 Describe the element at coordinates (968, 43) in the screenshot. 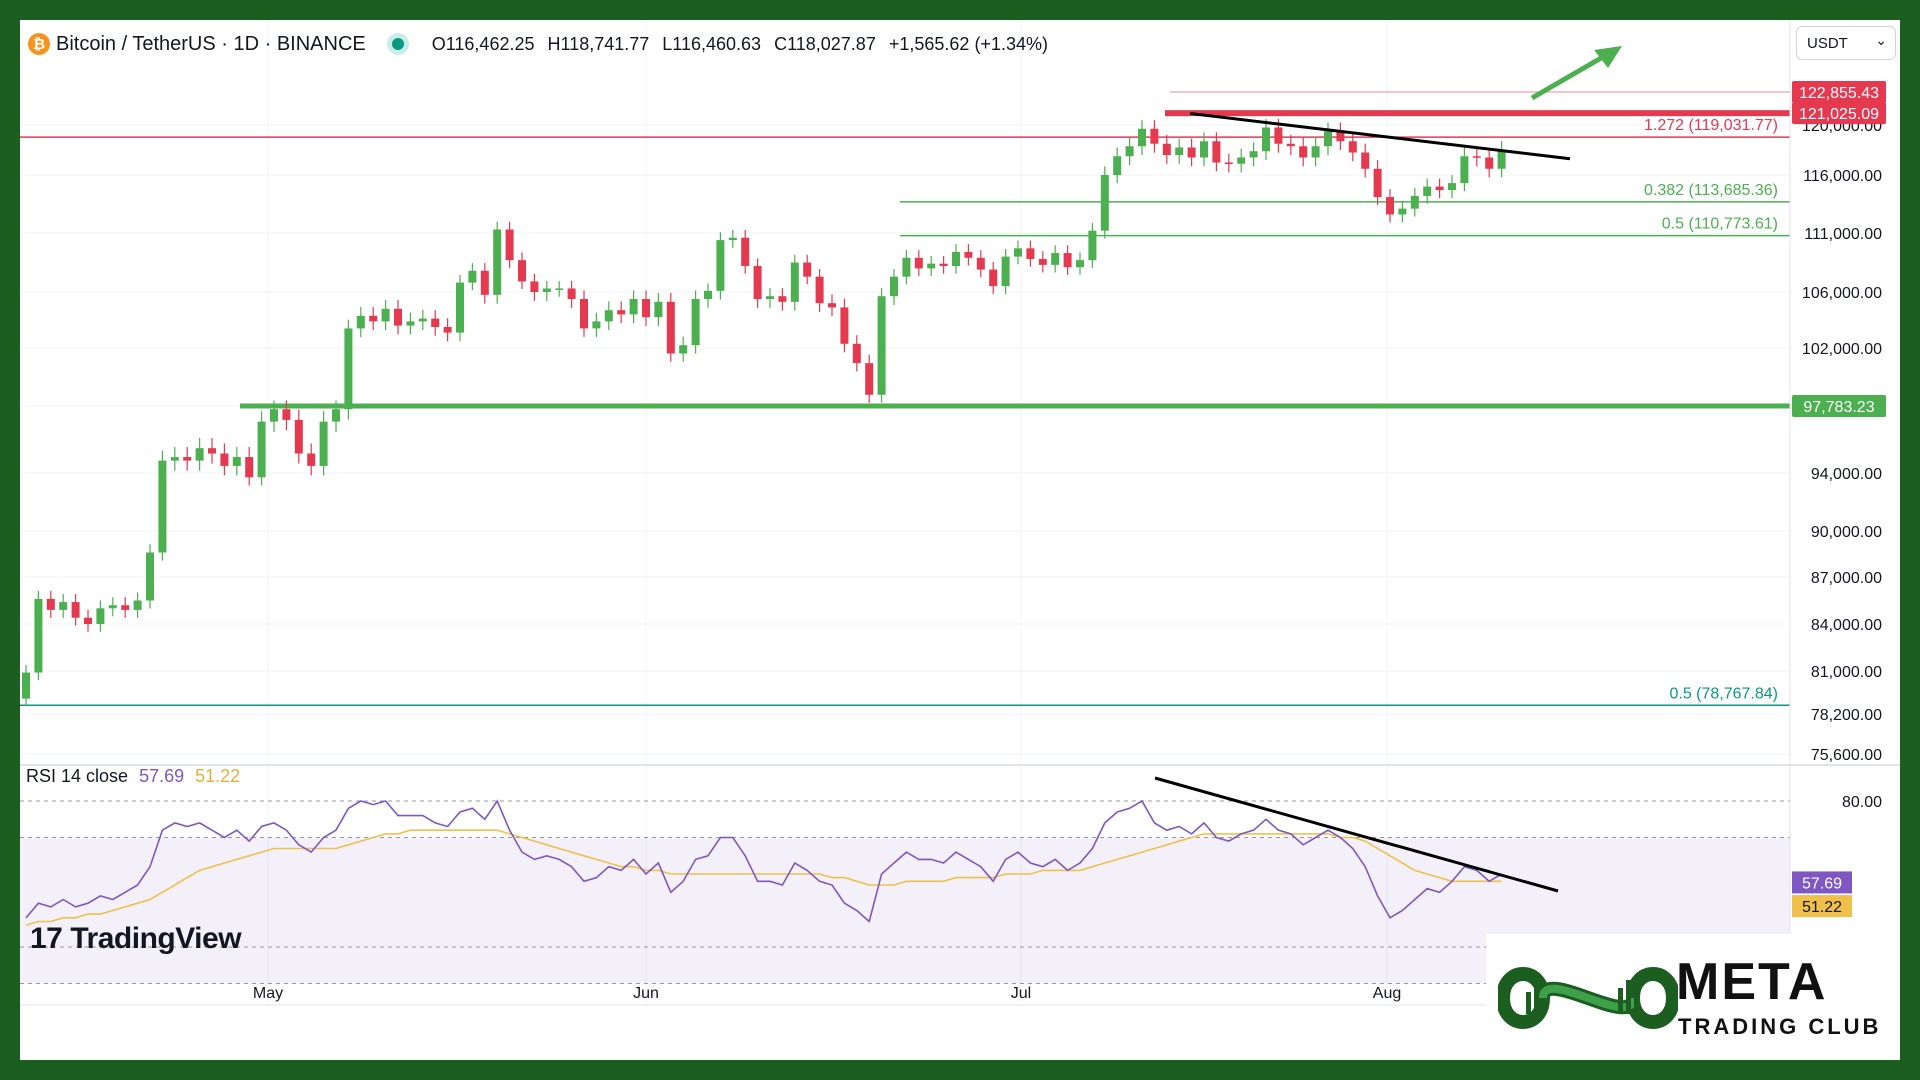

I see `change-value: +1,565.62 (+1.34%)` at that location.